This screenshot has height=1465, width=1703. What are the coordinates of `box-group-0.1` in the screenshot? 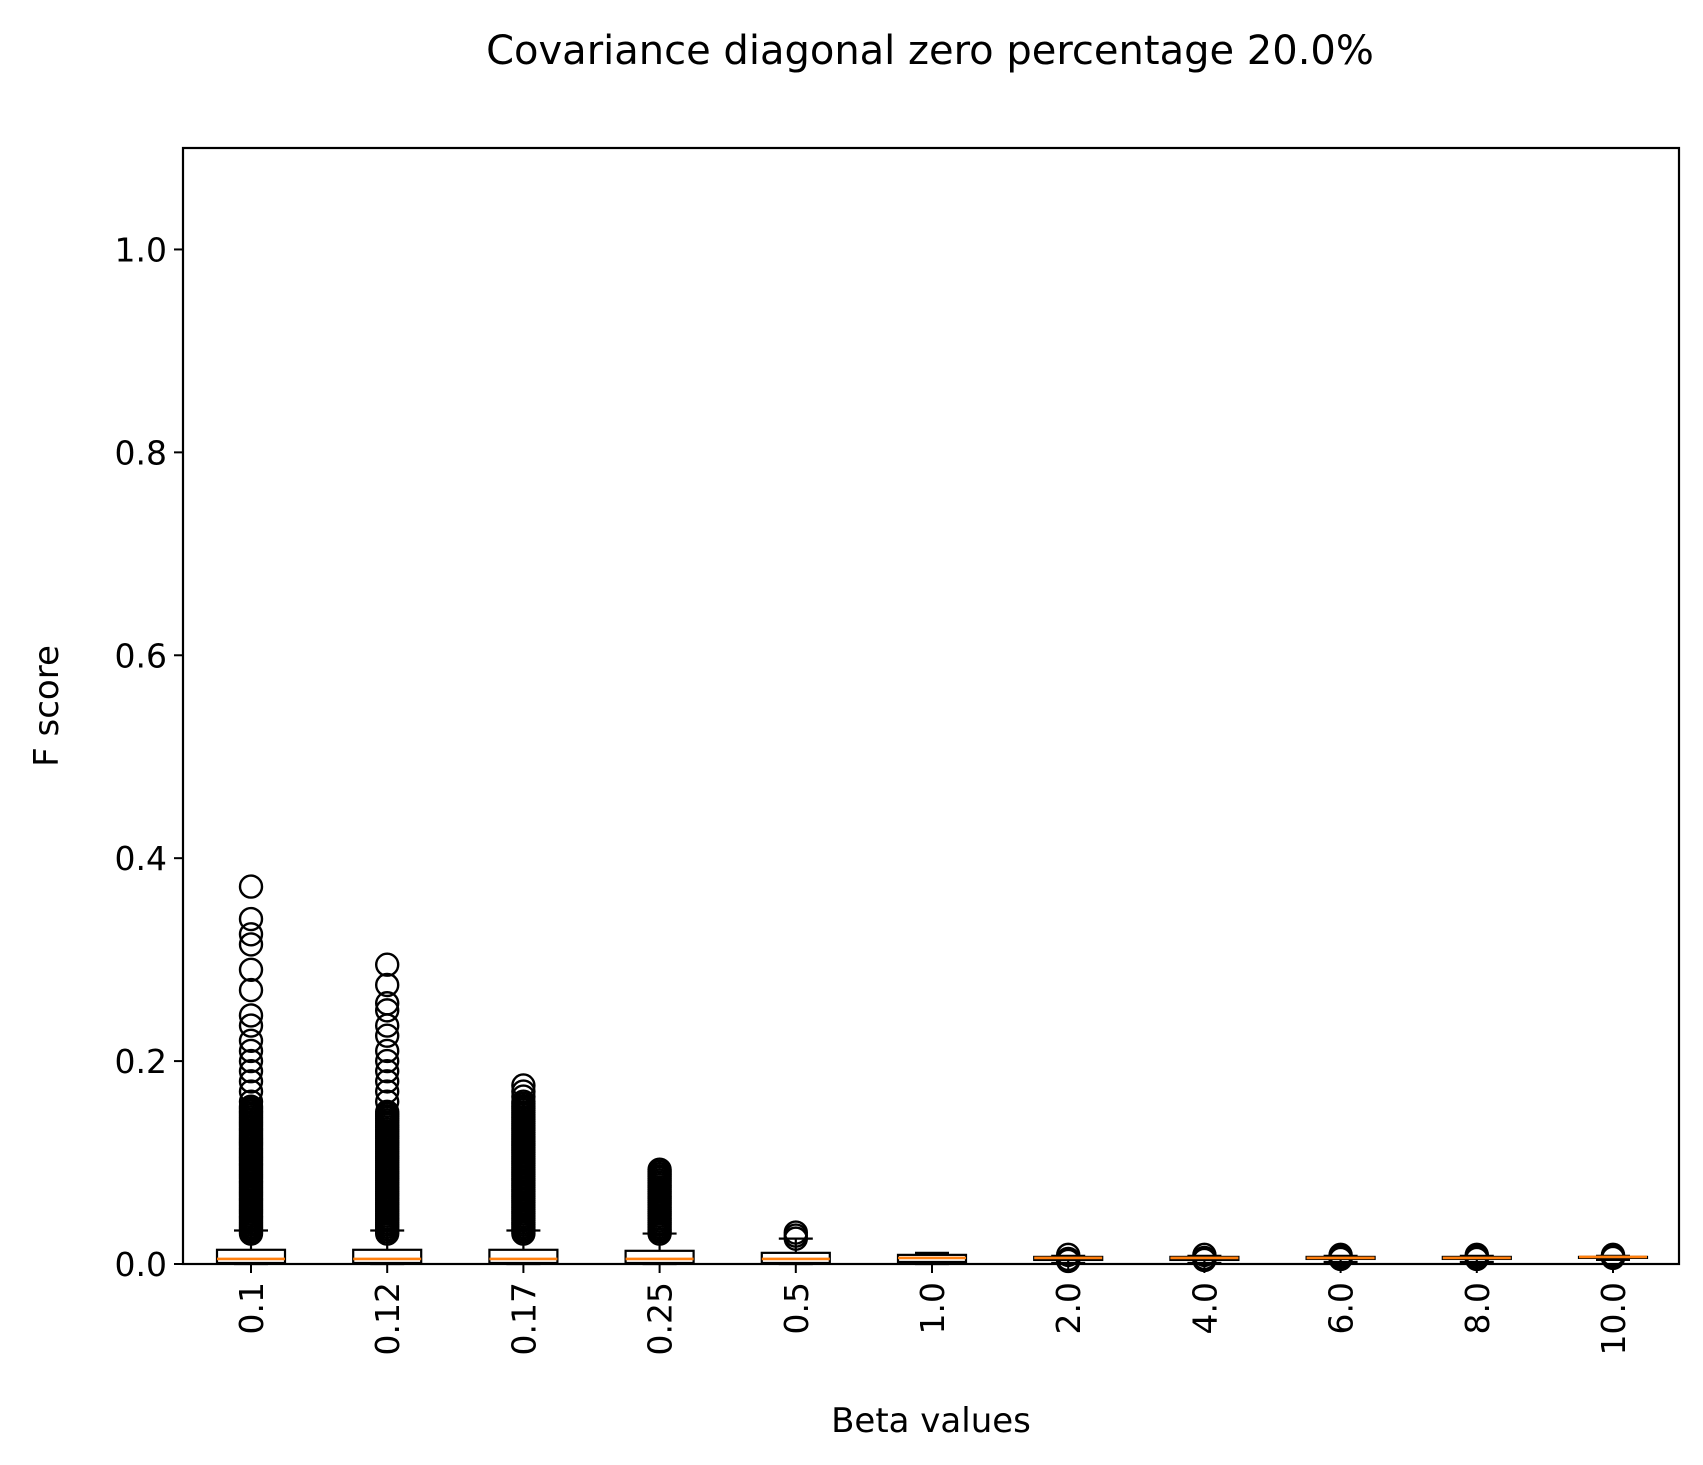 It's located at (251, 1070).